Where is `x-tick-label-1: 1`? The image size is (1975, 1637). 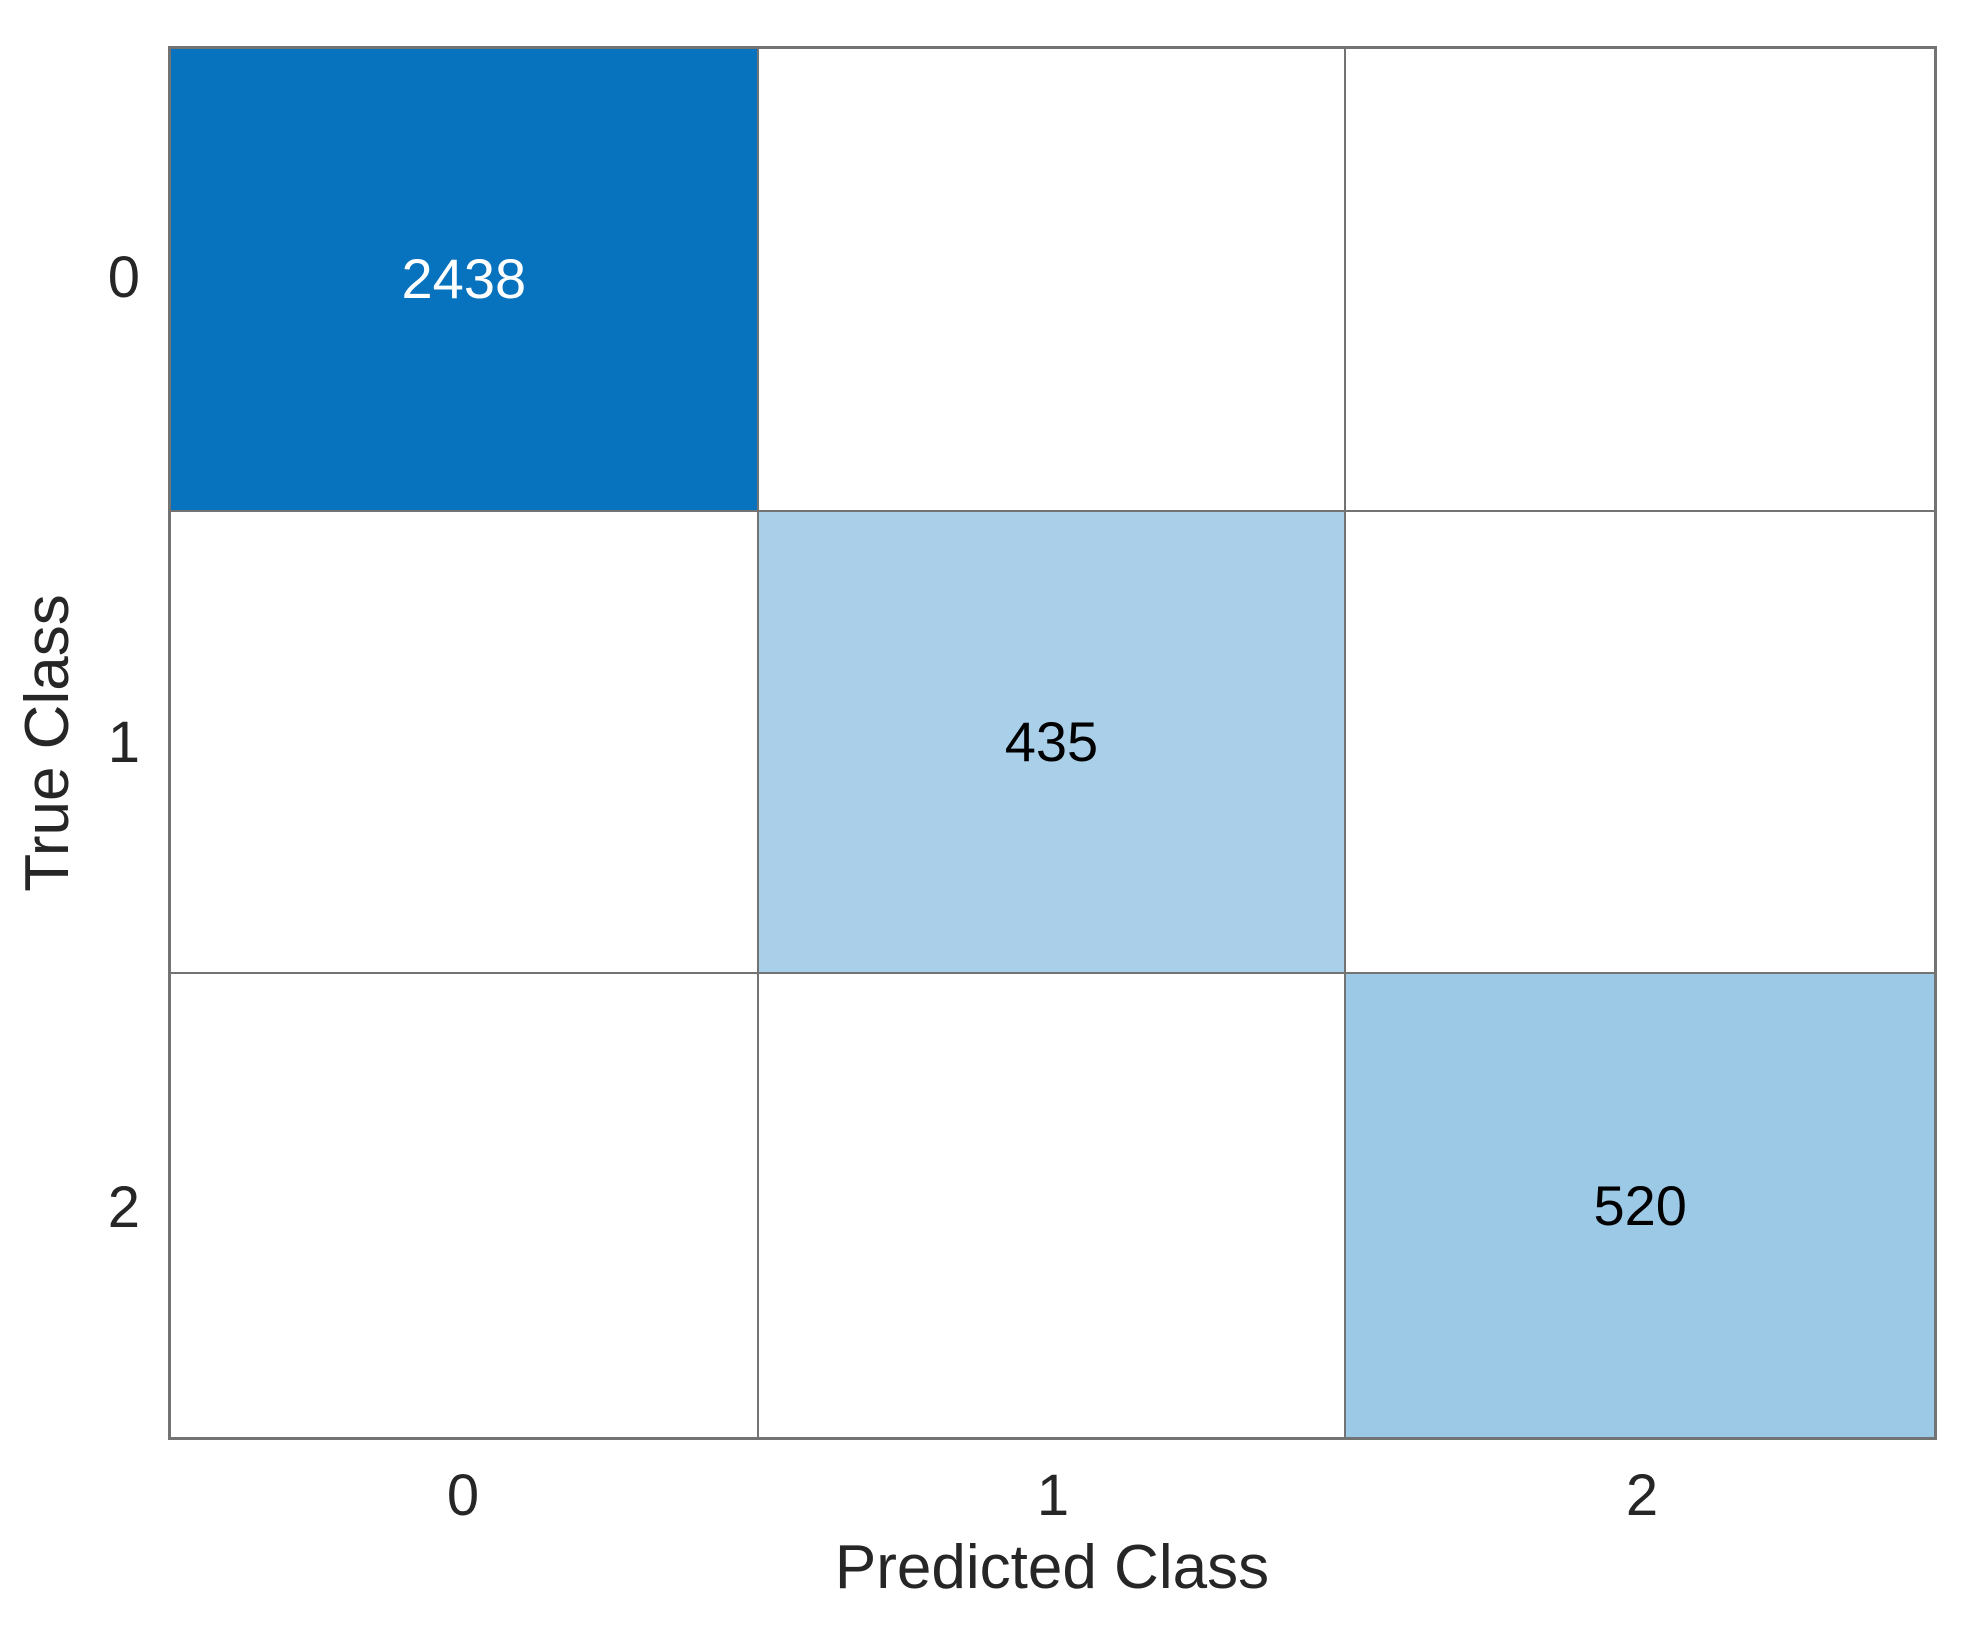
x-tick-label-1: 1 is located at coordinates (1053, 1495).